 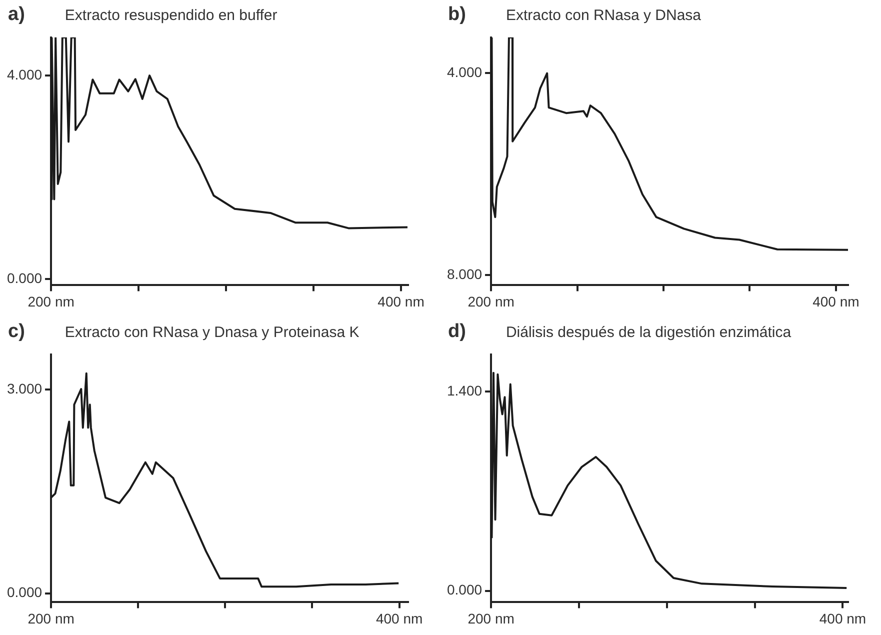 I want to click on text: d), so click(x=457, y=331).